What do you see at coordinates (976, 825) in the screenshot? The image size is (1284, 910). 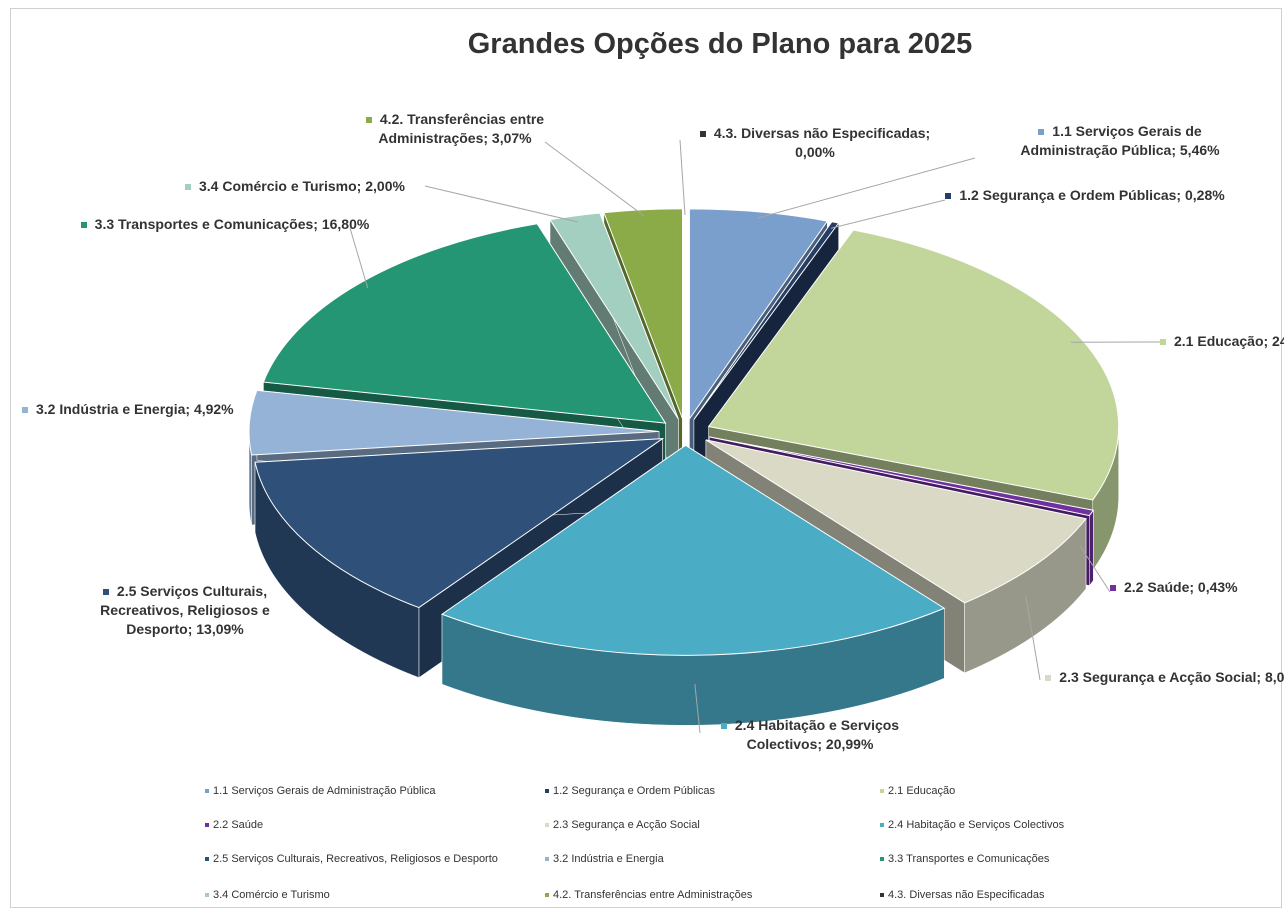 I see `legend-label: 2.4 Habitação e Serviços Colectivos` at bounding box center [976, 825].